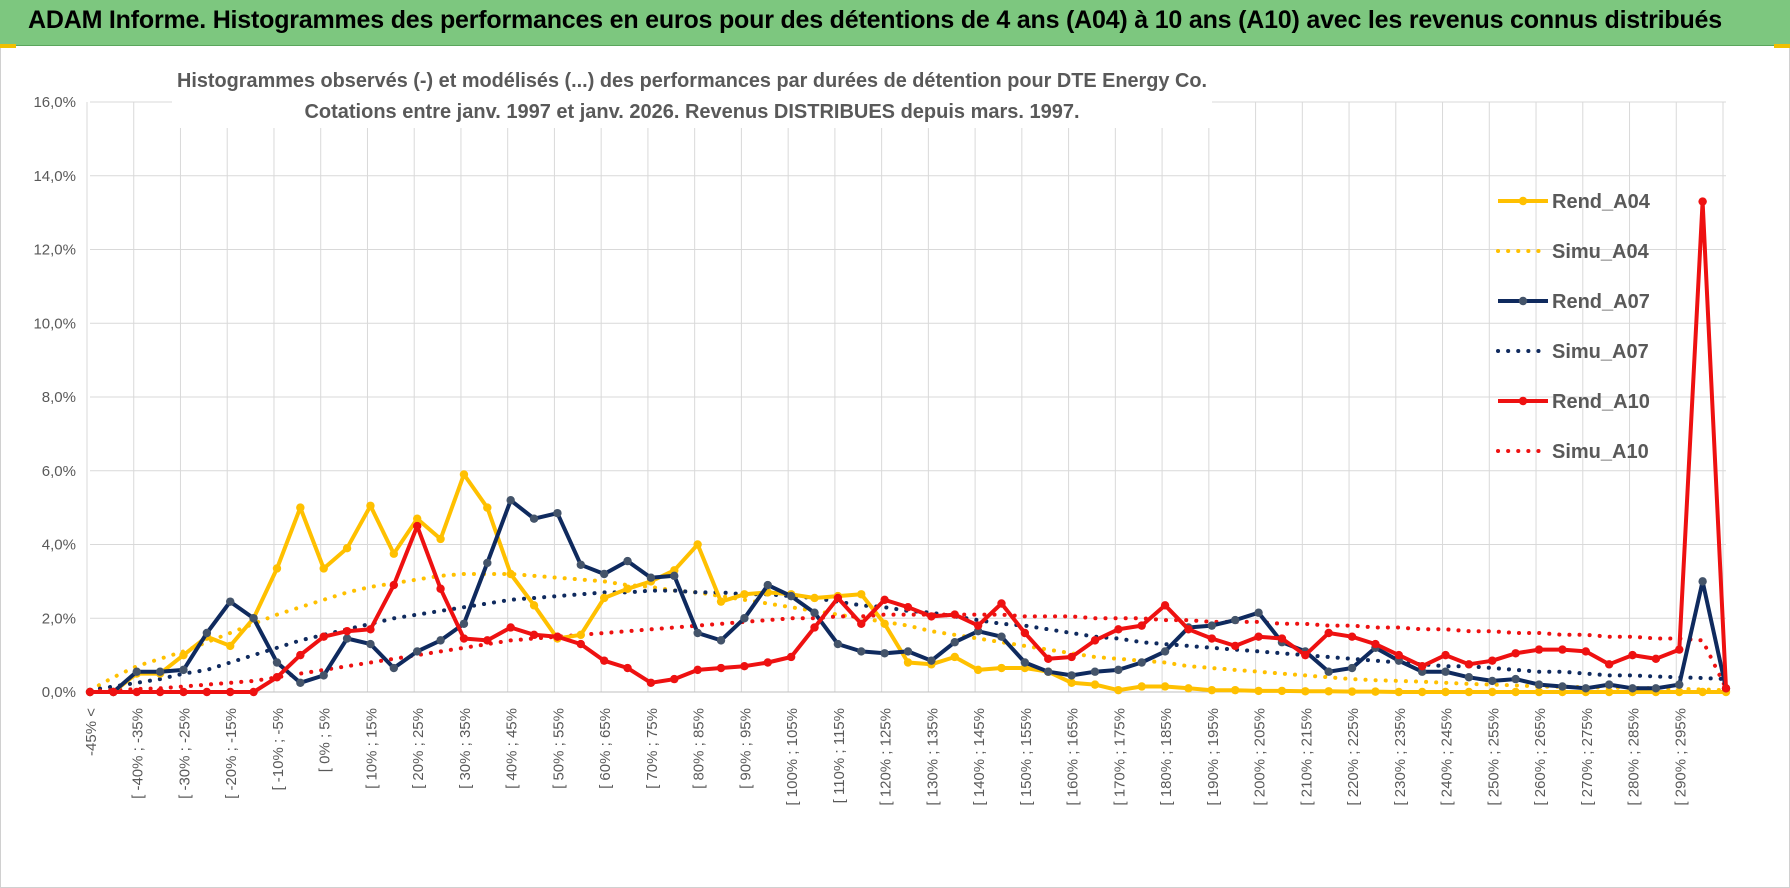  Describe the element at coordinates (371, 748) in the screenshot. I see `x-tick-label: [ 10% ; 15%` at that location.